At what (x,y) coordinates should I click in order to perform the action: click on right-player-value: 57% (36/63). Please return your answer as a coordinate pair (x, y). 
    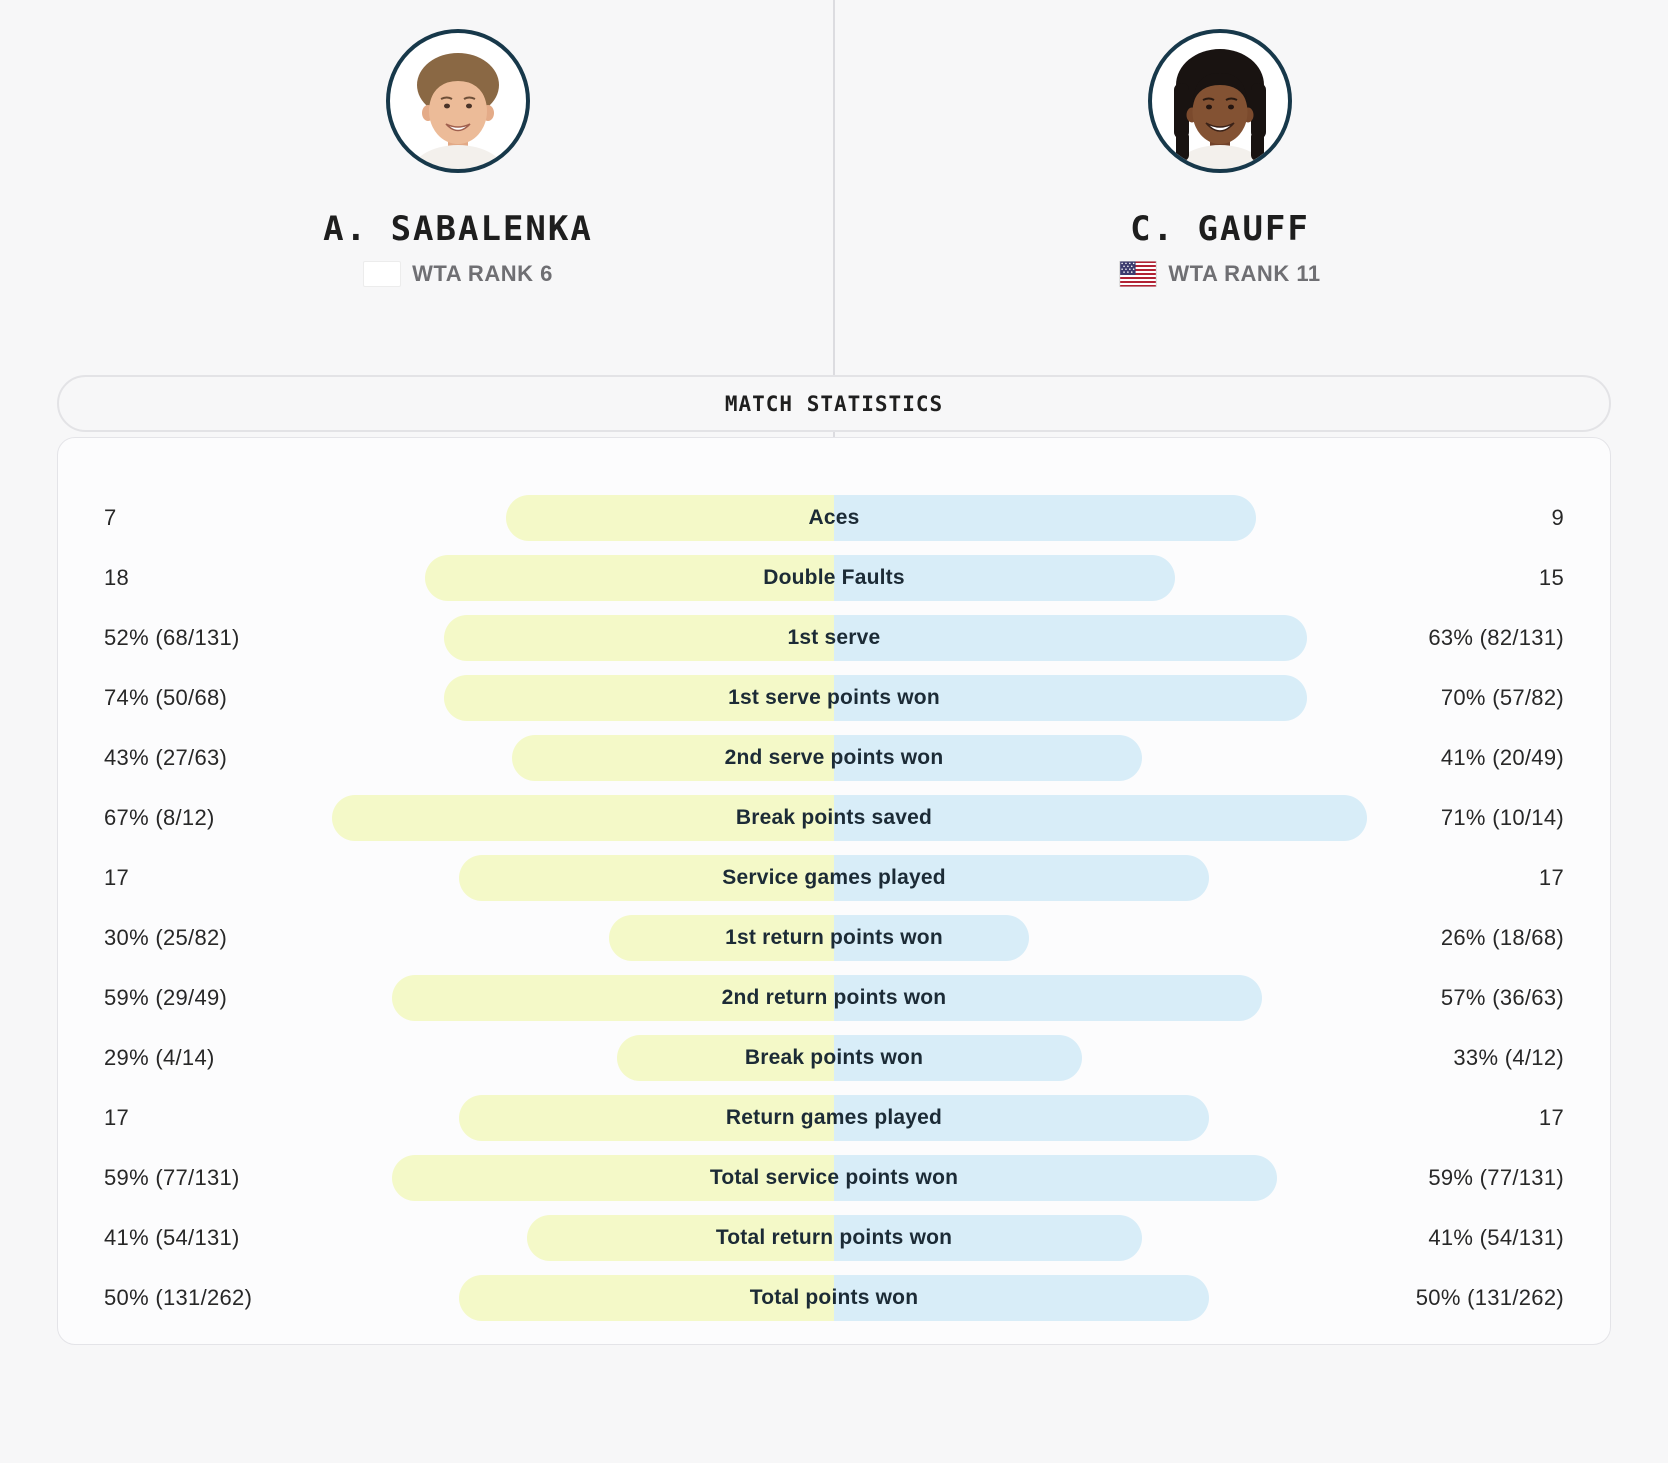
    Looking at the image, I should click on (1502, 997).